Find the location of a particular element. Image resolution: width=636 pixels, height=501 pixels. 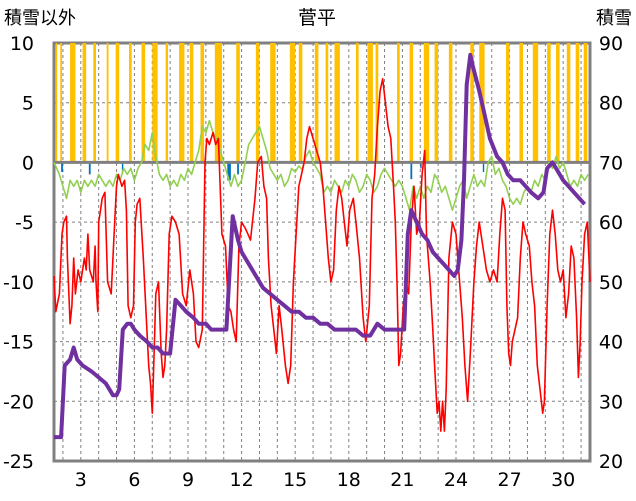

x-tick-label: 6 is located at coordinates (134, 480).